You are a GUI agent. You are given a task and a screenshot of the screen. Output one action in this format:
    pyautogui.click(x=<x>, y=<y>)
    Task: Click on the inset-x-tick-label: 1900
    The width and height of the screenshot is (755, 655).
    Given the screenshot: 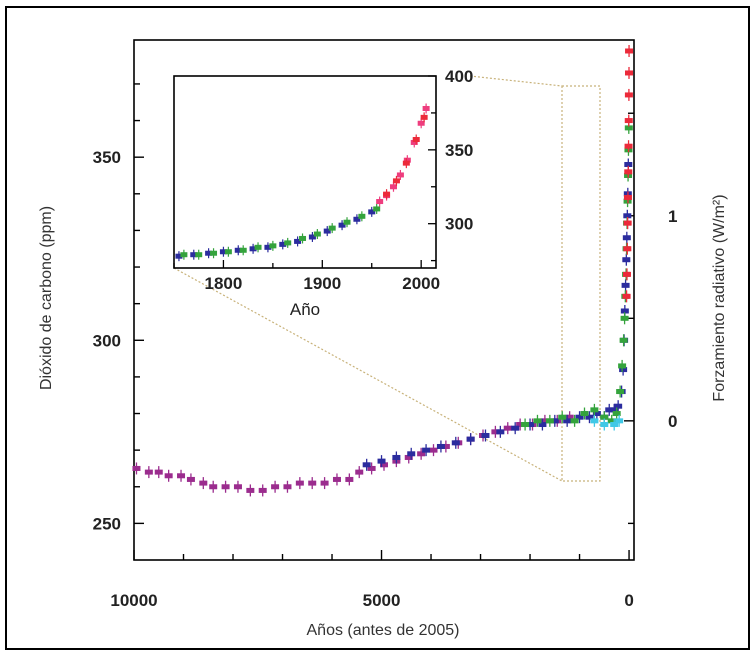 What is the action you would take?
    pyautogui.click(x=322, y=283)
    